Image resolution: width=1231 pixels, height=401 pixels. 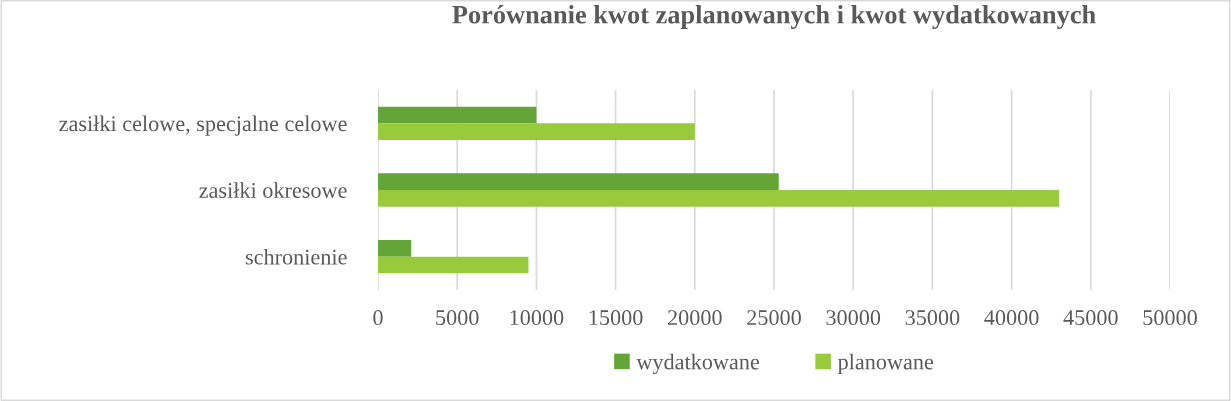 I want to click on x-tick-label: 50000, so click(x=1170, y=318).